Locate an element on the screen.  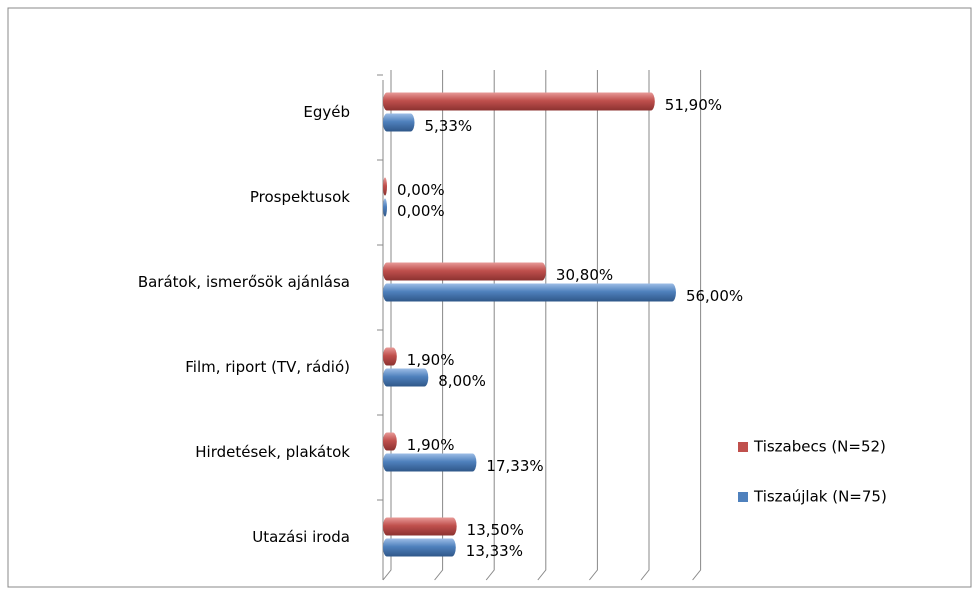
legend-label: Tiszabecs (N=52) is located at coordinates (819, 447).